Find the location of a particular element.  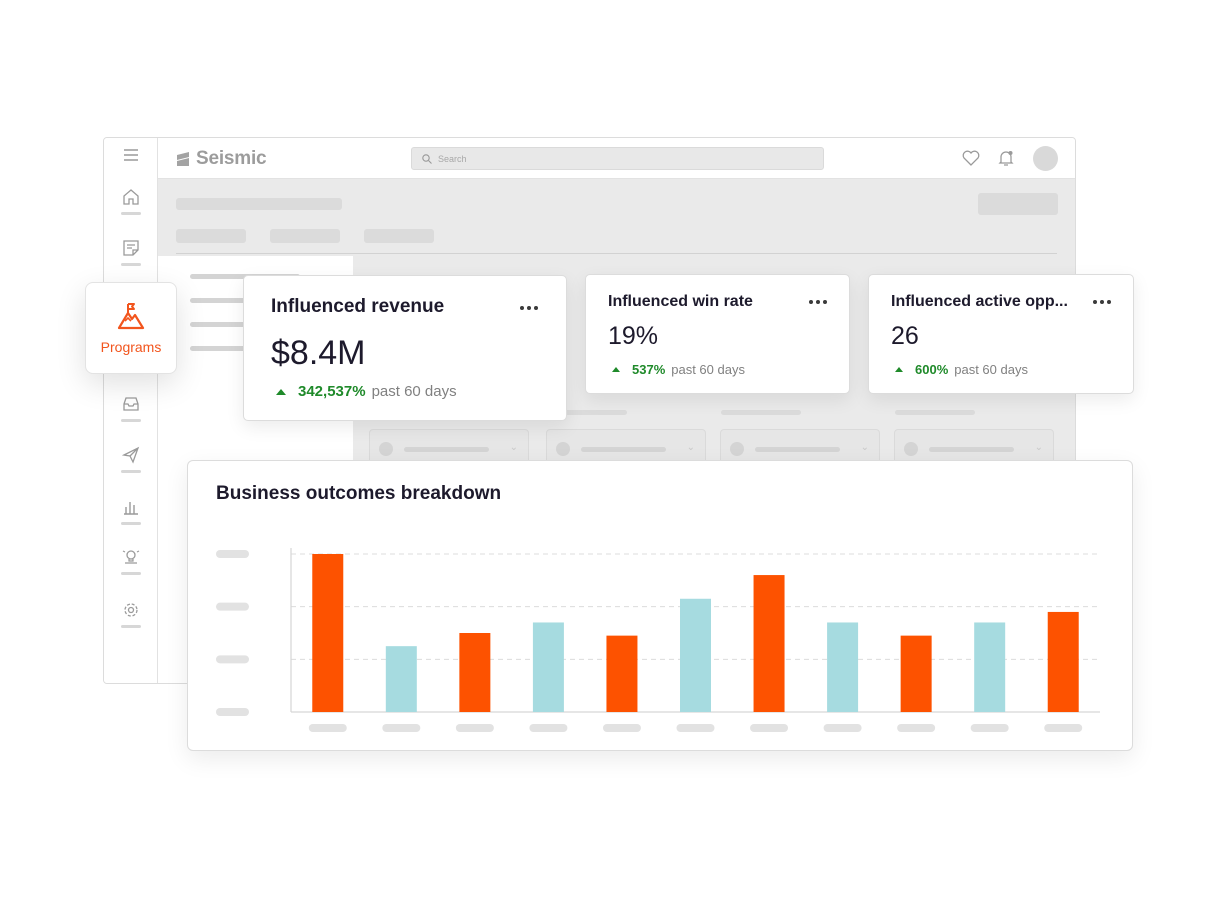

programs-label: Programs is located at coordinates (131, 347).